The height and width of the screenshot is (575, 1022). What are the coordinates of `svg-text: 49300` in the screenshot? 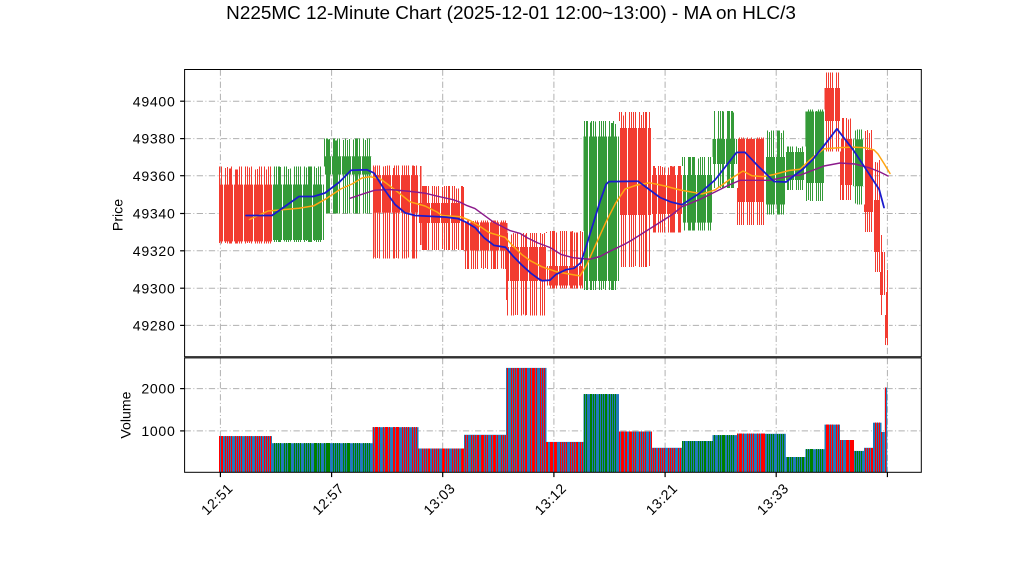 It's located at (154, 288).